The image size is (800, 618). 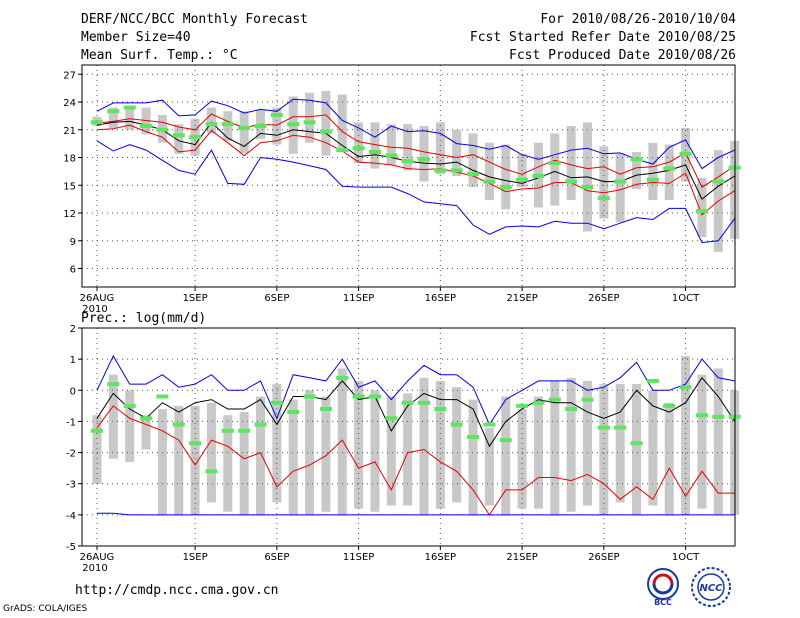 What do you see at coordinates (71, 485) in the screenshot?
I see `ytick-label--3: -3` at bounding box center [71, 485].